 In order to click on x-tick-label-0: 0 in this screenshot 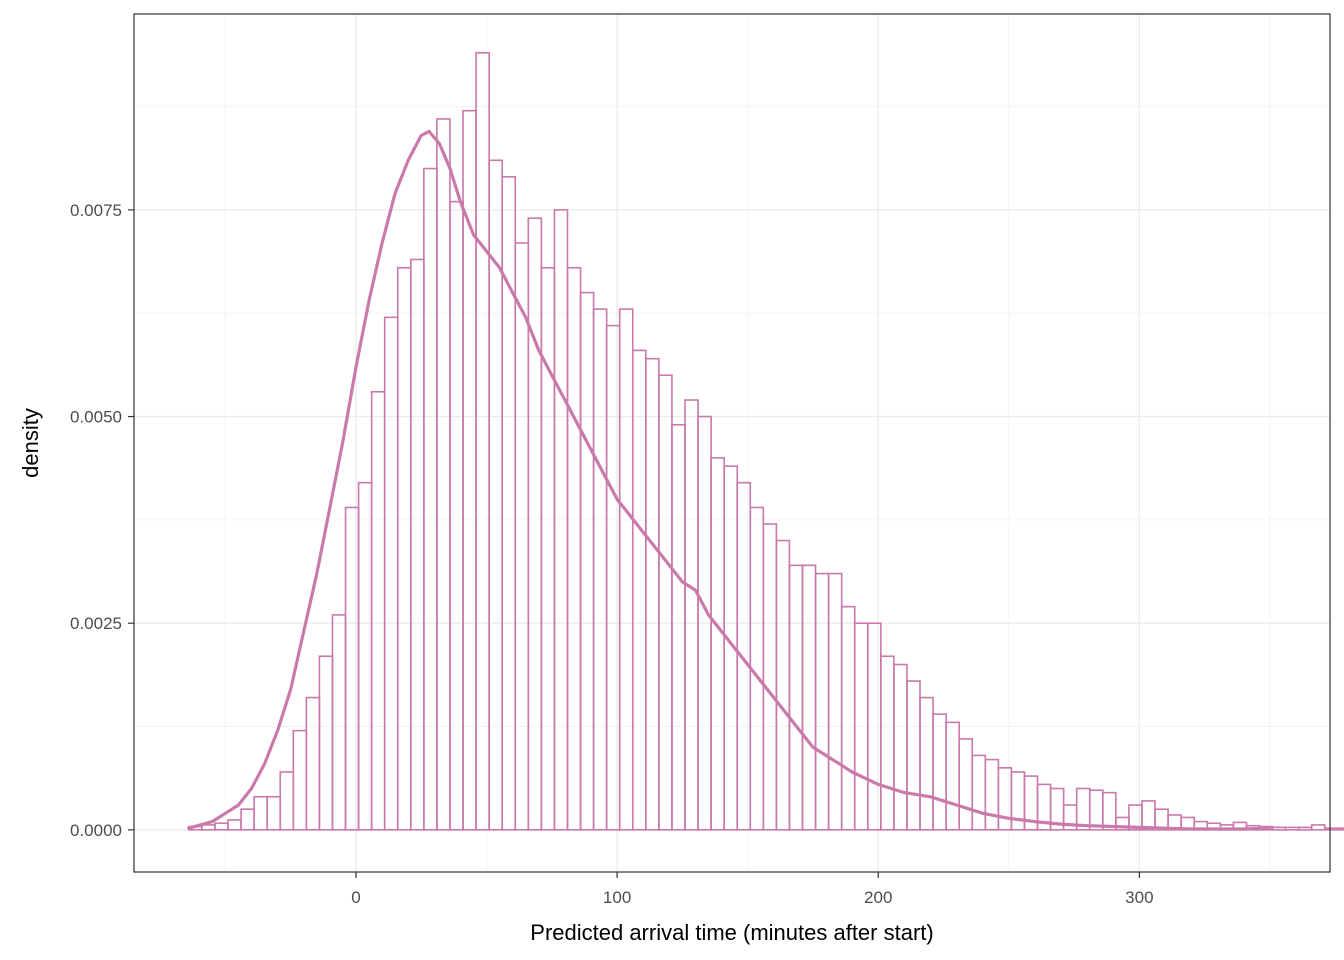, I will do `click(355, 897)`.